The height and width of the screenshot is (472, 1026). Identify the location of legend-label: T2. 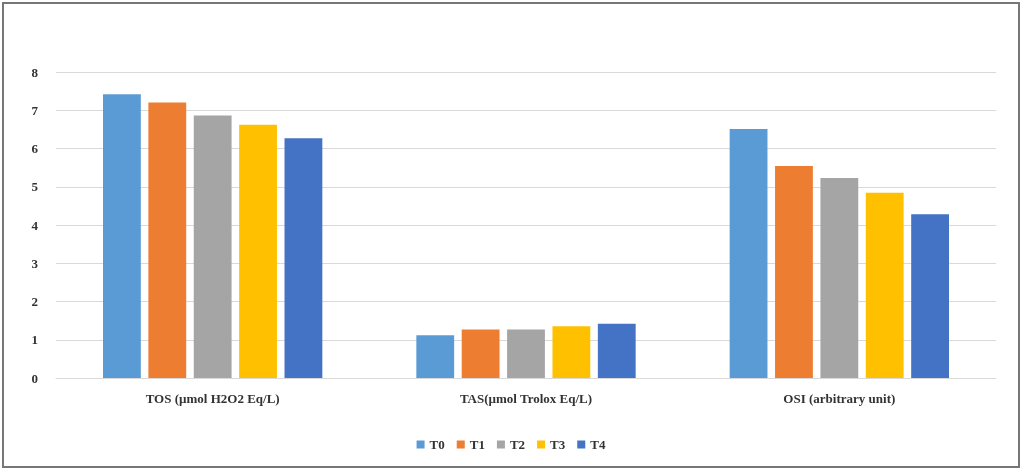
(517, 444).